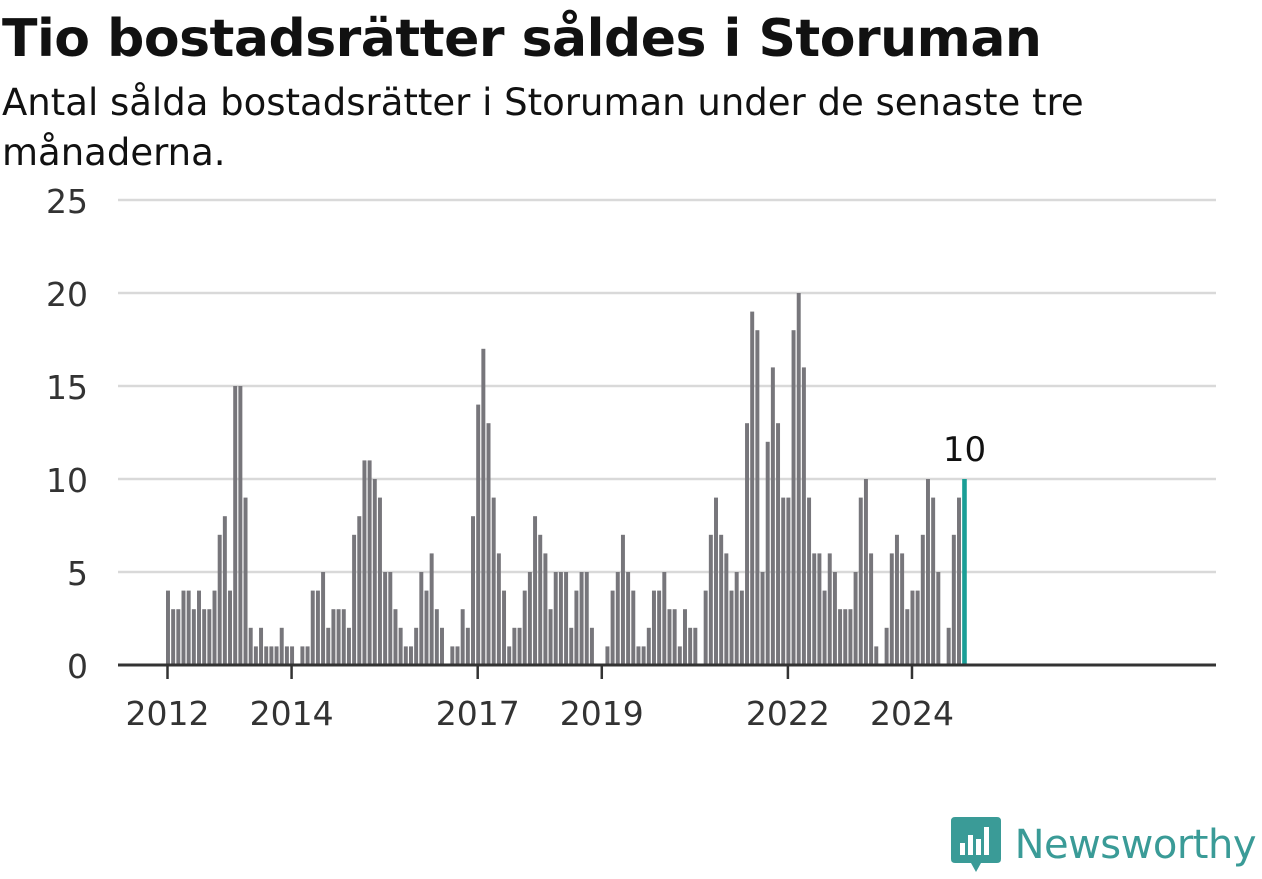 Image resolution: width=1262 pixels, height=879 pixels. Describe the element at coordinates (67, 480) in the screenshot. I see `y-tick-label: 10` at that location.